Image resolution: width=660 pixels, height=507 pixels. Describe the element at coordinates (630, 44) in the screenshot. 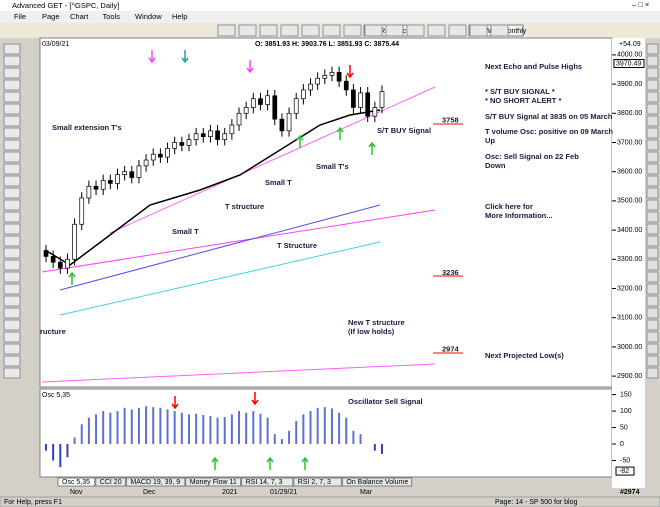

I see `change-readout: +54.09` at that location.